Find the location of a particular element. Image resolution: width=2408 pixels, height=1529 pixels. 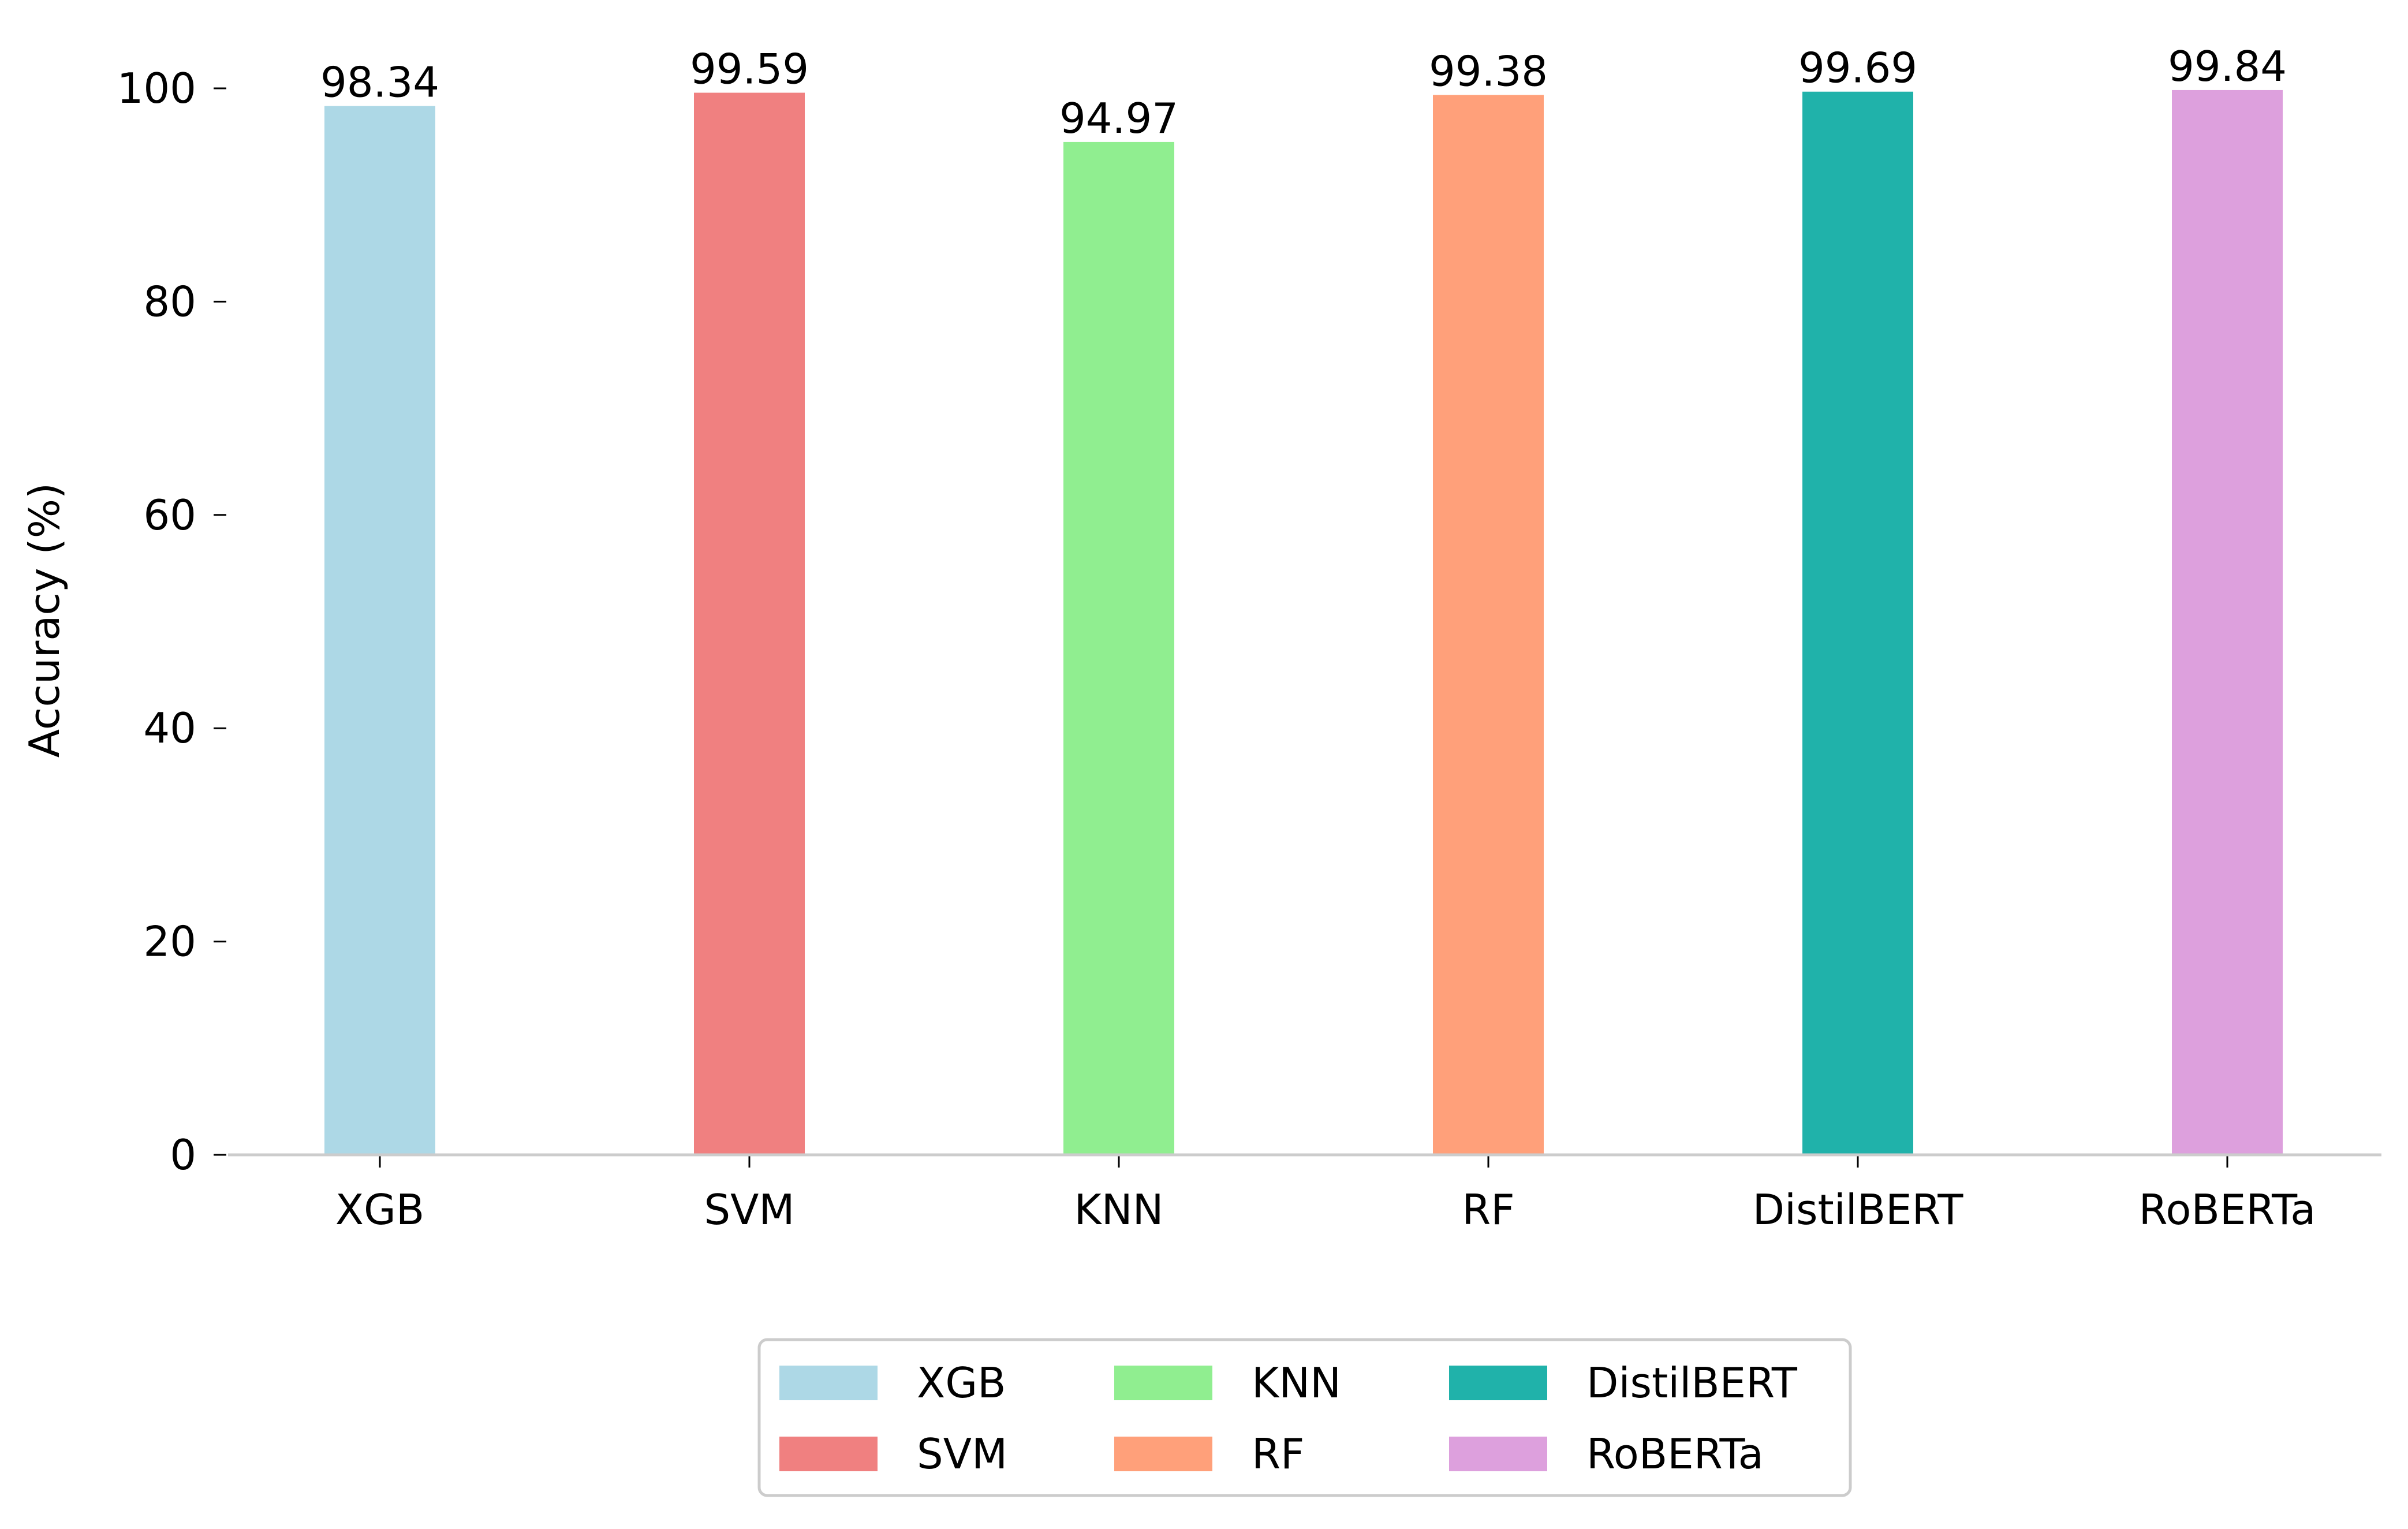

legend-label-xgb: XGB is located at coordinates (961, 1383).